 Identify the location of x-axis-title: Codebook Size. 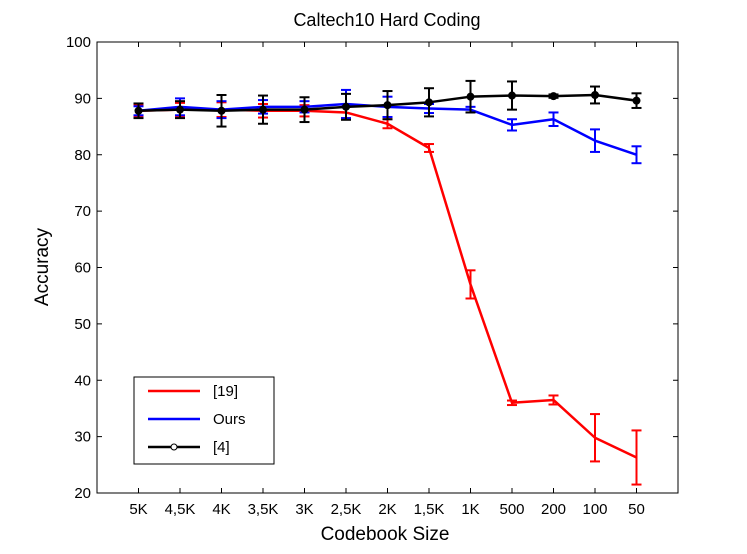
(385, 534).